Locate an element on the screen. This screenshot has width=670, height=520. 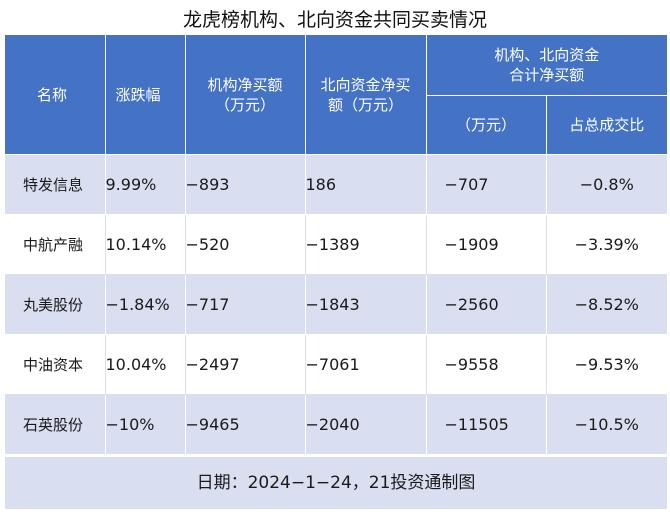
header-combined-line2: 合计净买额 is located at coordinates (547, 75).